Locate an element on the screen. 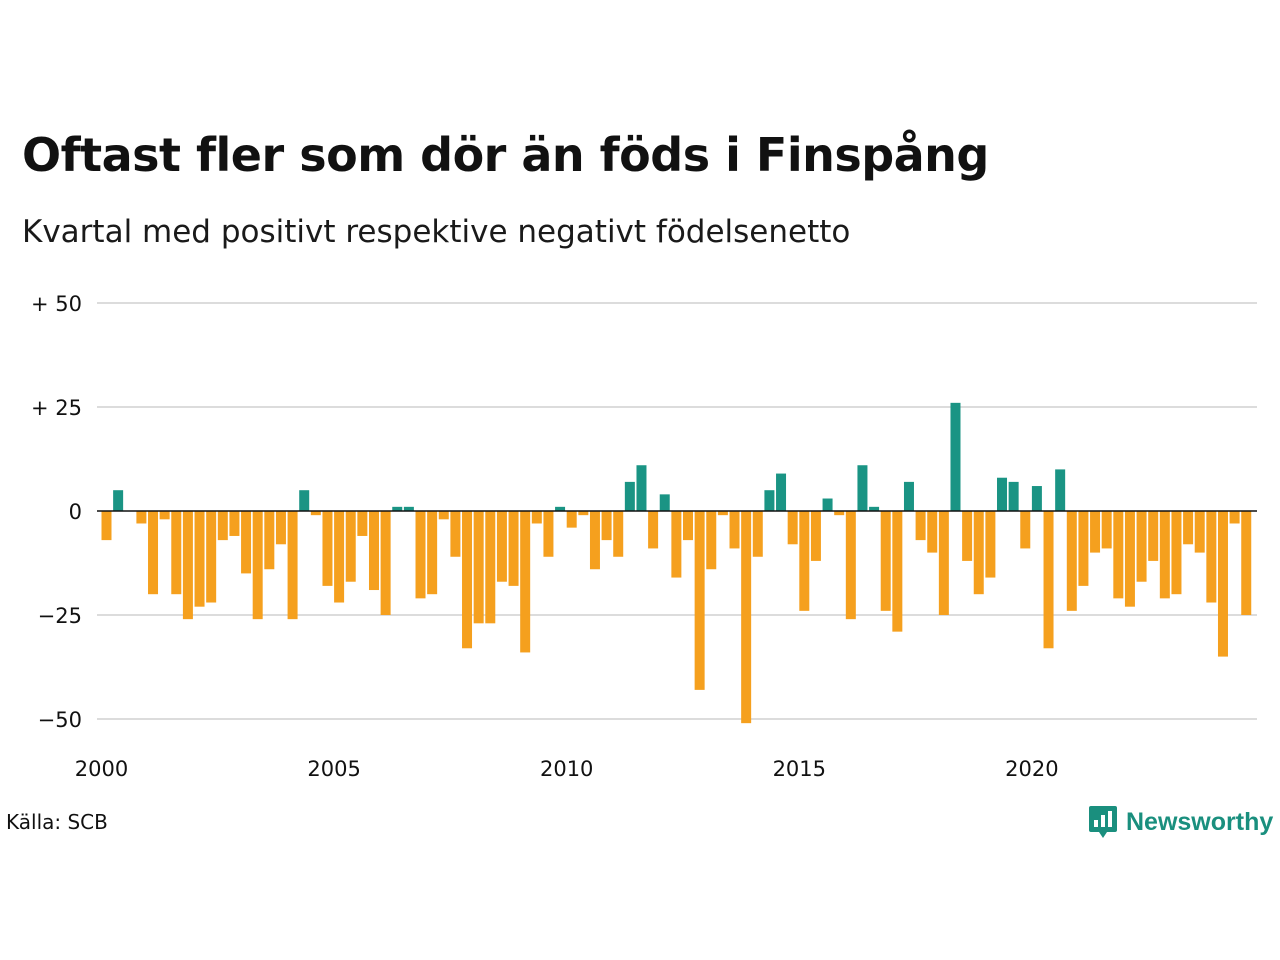  chart-title: Oftast fler som dör än föds i Finspång is located at coordinates (505, 155).